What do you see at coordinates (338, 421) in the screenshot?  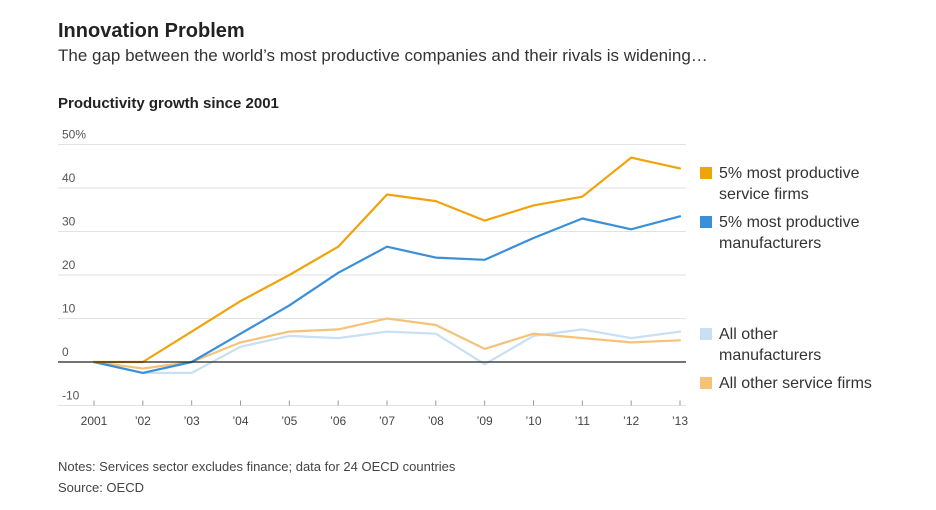 I see `x-tick-label: ’06` at bounding box center [338, 421].